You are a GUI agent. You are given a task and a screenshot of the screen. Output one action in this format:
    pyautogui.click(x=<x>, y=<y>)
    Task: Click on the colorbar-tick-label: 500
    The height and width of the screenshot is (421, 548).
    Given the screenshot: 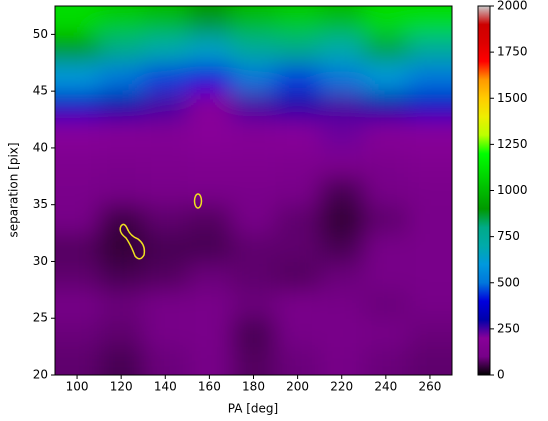 What is the action you would take?
    pyautogui.click(x=508, y=282)
    